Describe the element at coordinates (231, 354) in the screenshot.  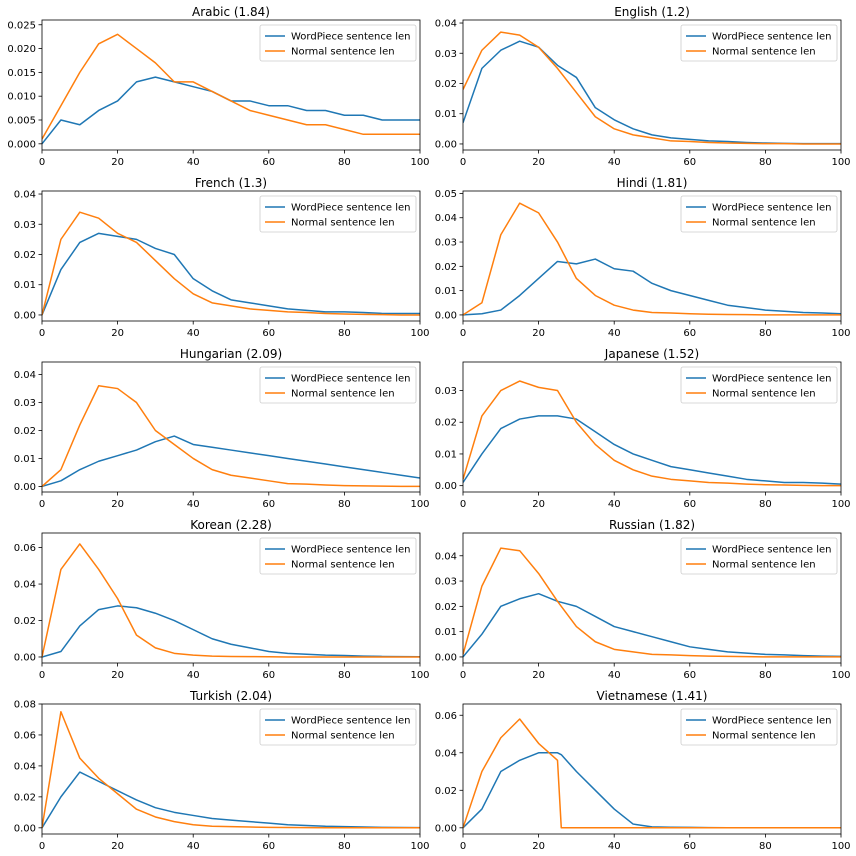
I see `chart-title: Hungarian (2.09)` at that location.